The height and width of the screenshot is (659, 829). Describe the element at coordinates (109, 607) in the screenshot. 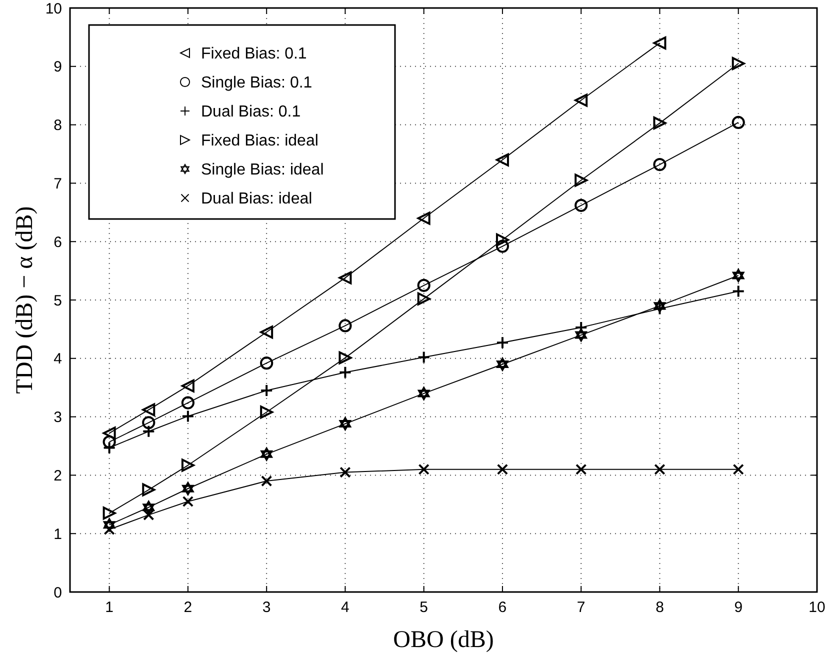

I see `x-tick-label: 1` at that location.